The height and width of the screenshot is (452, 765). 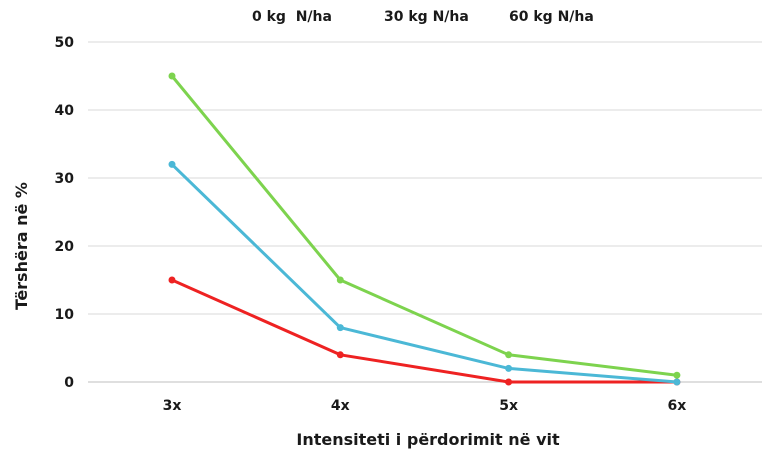 I want to click on x-axis-ticks: 3x 4x 5x 6x, so click(x=425, y=406).